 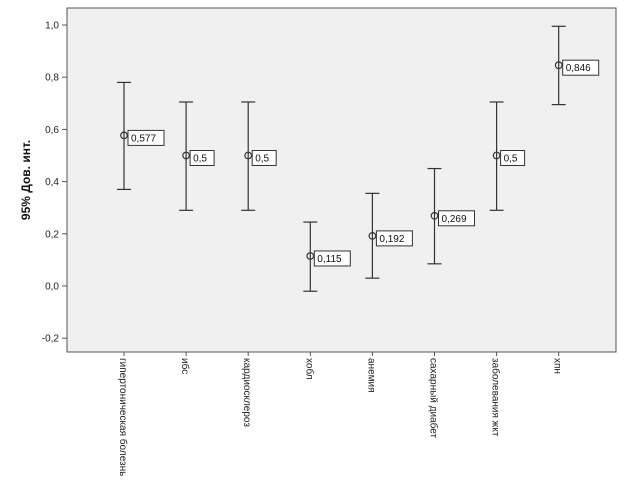 I want to click on x-category-label: ибс, so click(x=185, y=366).